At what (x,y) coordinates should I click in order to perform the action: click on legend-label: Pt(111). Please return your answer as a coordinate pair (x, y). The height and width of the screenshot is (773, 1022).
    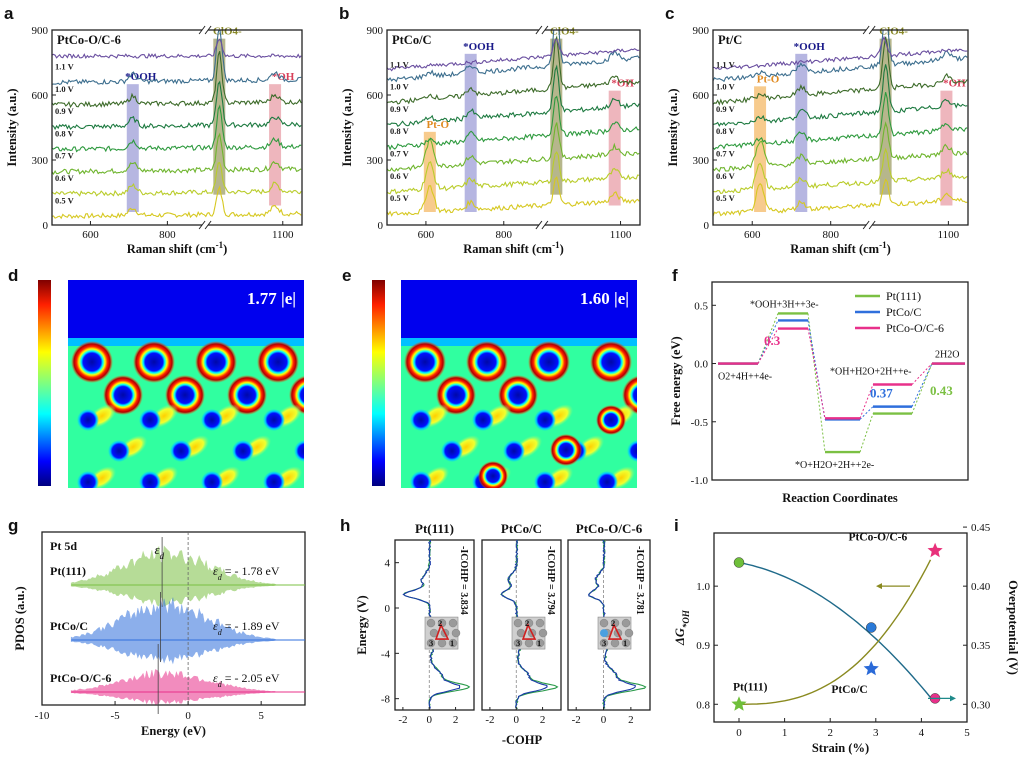
    Looking at the image, I should click on (903, 296).